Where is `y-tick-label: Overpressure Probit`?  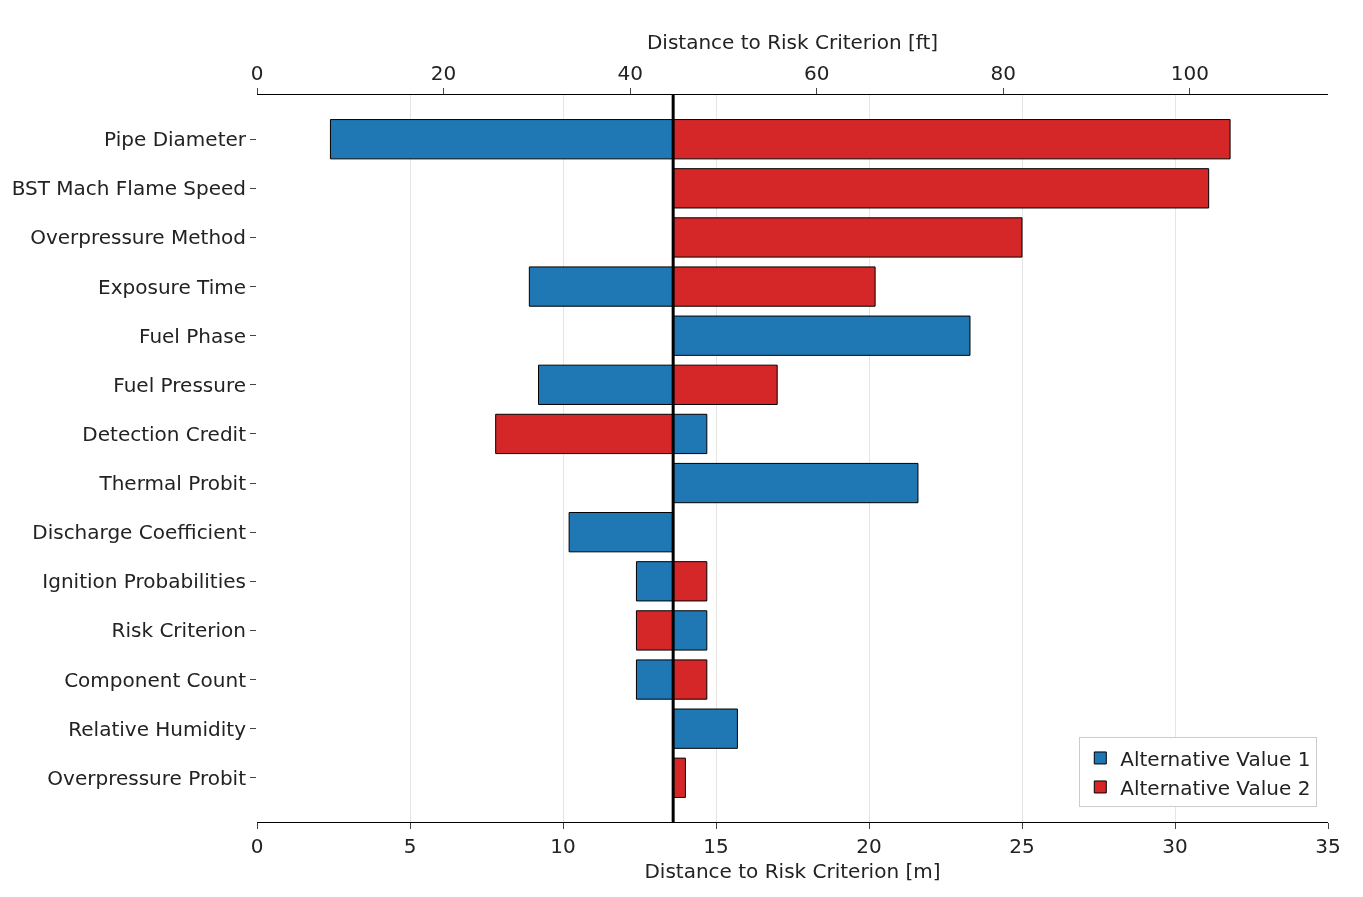 y-tick-label: Overpressure Probit is located at coordinates (147, 777).